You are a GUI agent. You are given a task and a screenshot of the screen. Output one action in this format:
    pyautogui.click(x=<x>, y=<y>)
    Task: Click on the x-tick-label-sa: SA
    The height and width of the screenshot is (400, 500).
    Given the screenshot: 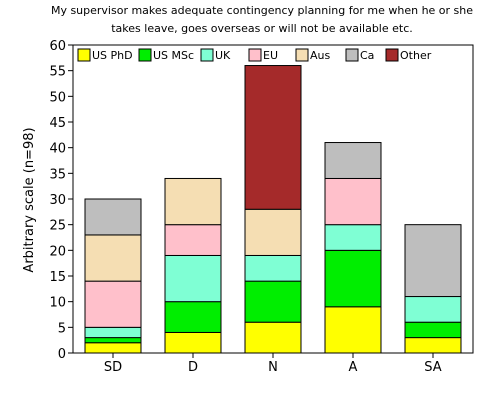 What is the action you would take?
    pyautogui.click(x=432, y=367)
    